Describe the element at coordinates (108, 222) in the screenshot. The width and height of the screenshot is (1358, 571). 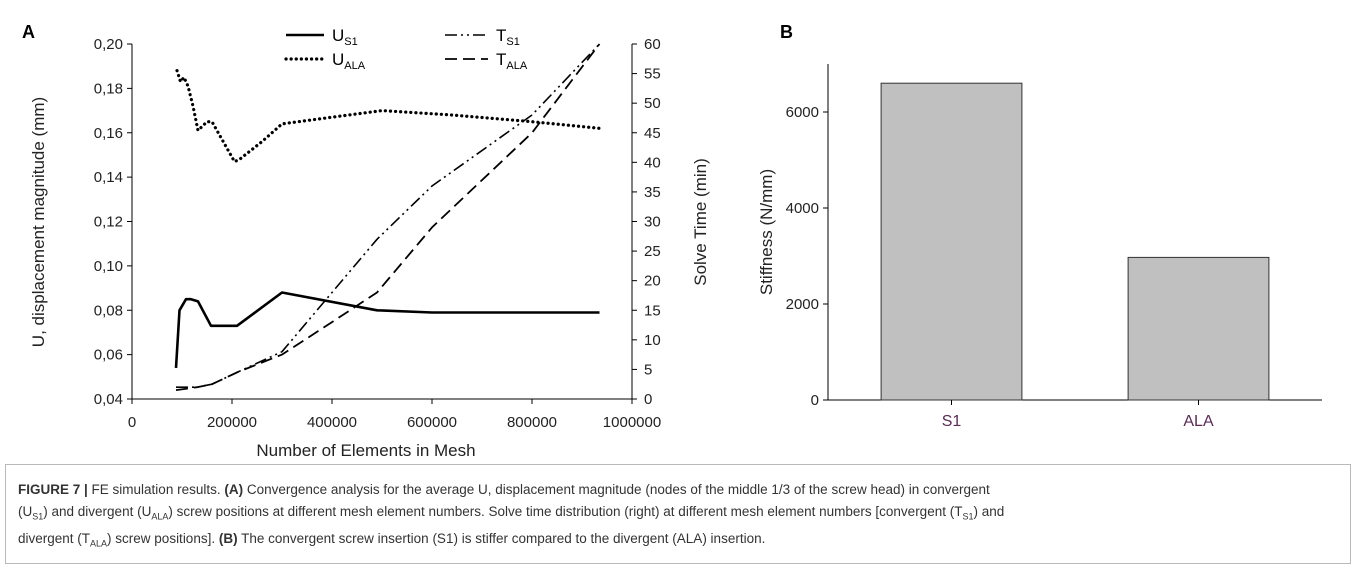
I see `y-tick-label: 0,12` at that location.